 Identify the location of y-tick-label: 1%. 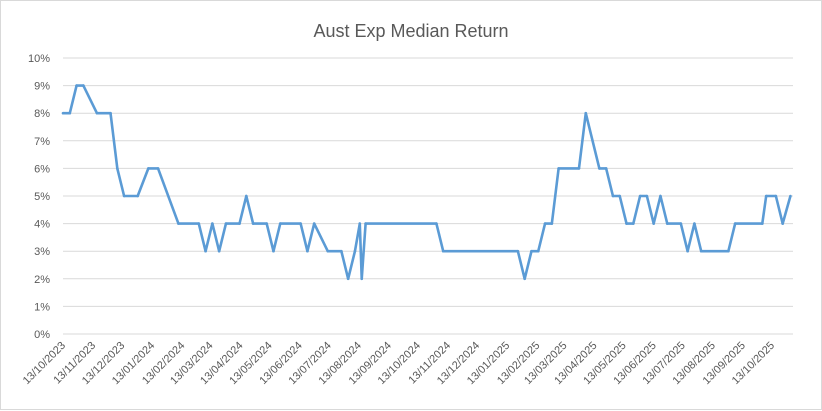
(42, 307).